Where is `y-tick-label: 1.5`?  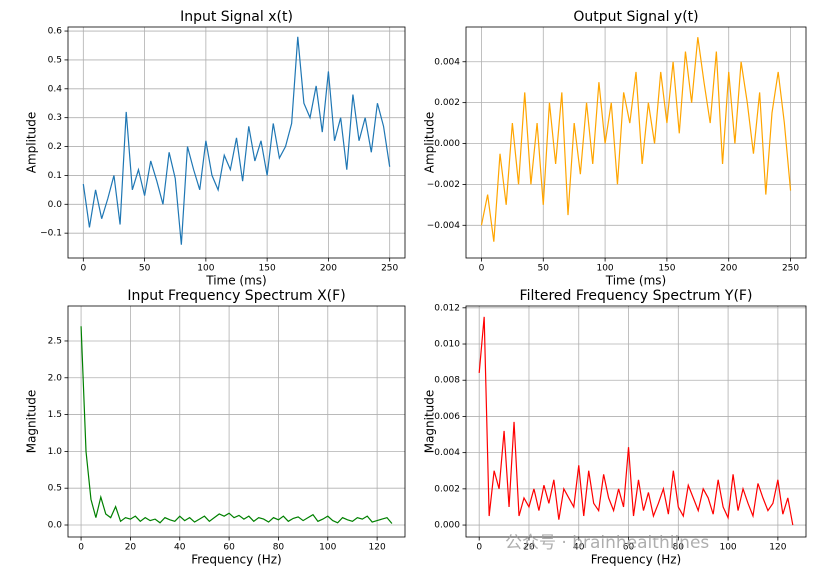 y-tick-label: 1.5 is located at coordinates (55, 415).